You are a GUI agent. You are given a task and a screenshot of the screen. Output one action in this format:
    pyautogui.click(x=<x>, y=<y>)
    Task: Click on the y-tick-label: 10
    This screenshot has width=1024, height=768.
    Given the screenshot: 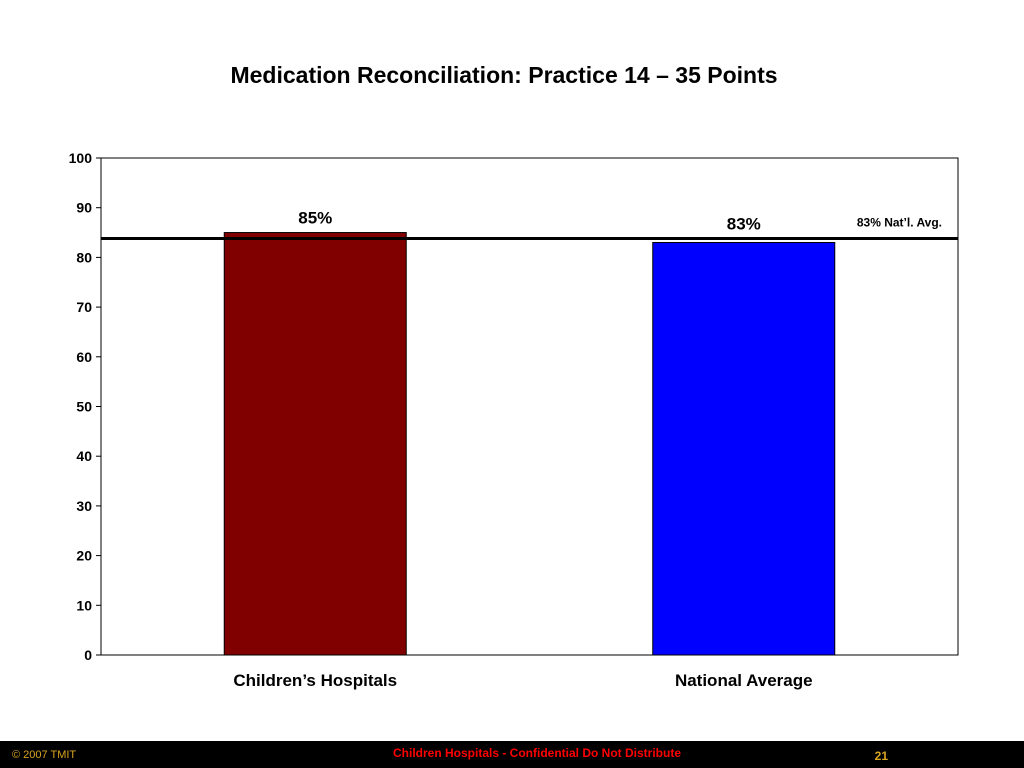 What is the action you would take?
    pyautogui.click(x=84, y=605)
    